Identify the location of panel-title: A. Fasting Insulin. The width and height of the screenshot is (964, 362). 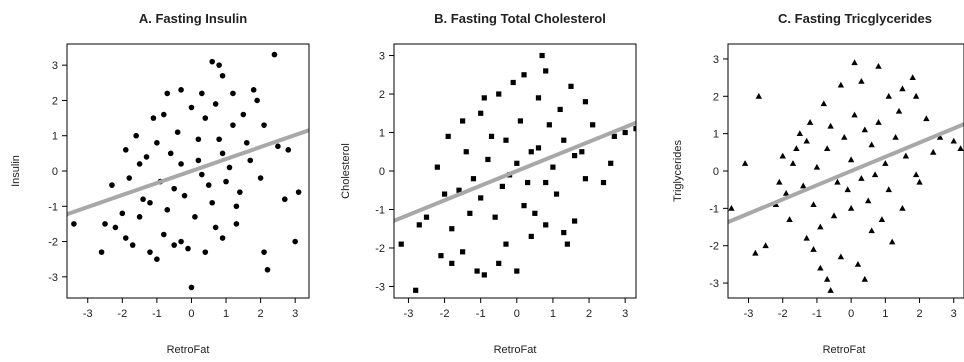
(193, 18).